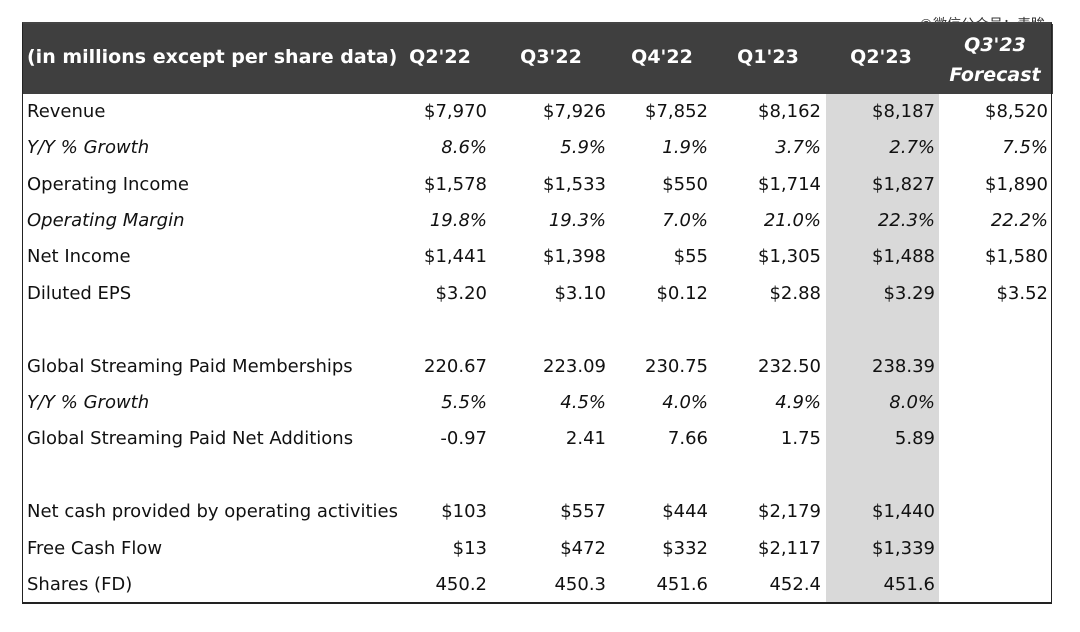 Image resolution: width=1080 pixels, height=632 pixels. Describe the element at coordinates (458, 220) in the screenshot. I see `cell-q2-22: 19.8%` at that location.